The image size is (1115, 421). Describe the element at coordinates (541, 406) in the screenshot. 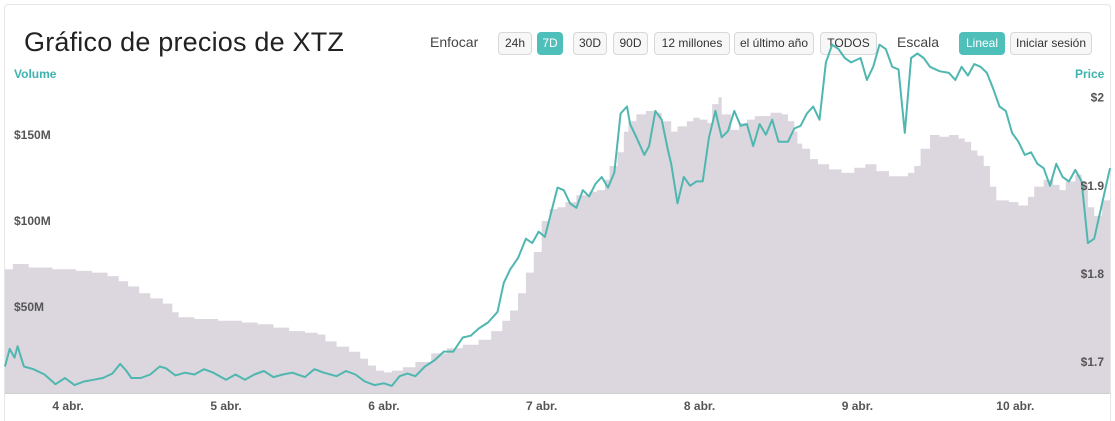

I see `x-tick-label: 7 abr.` at that location.